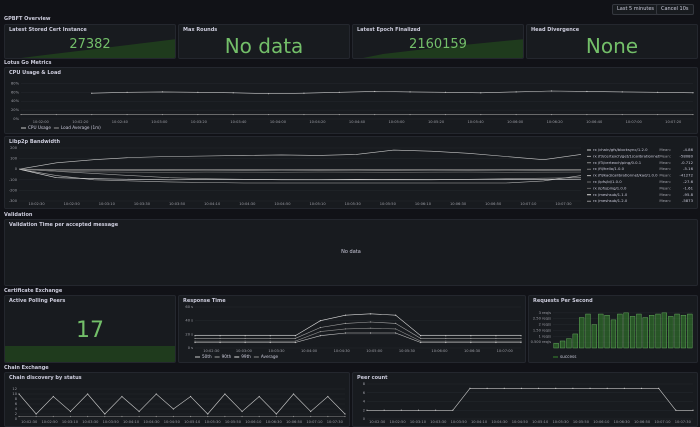 This screenshot has width=700, height=427. What do you see at coordinates (207, 356) in the screenshot?
I see `legend-label: 50th` at bounding box center [207, 356].